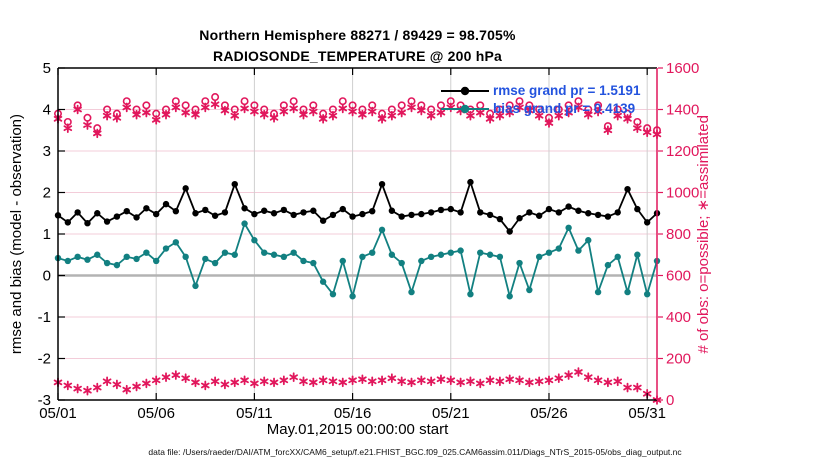 This screenshot has width=830, height=470. What do you see at coordinates (357, 260) in the screenshot?
I see `bias-line` at bounding box center [357, 260].